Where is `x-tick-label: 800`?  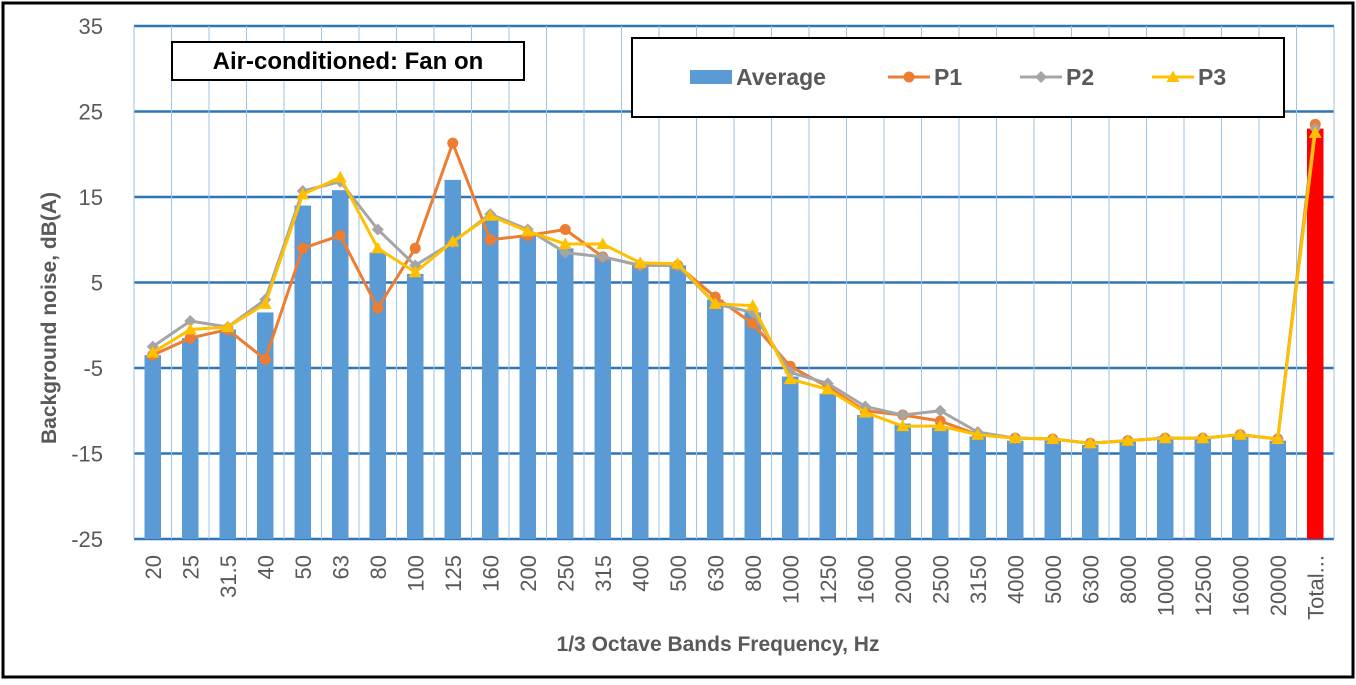 x-tick-label: 800 is located at coordinates (753, 573).